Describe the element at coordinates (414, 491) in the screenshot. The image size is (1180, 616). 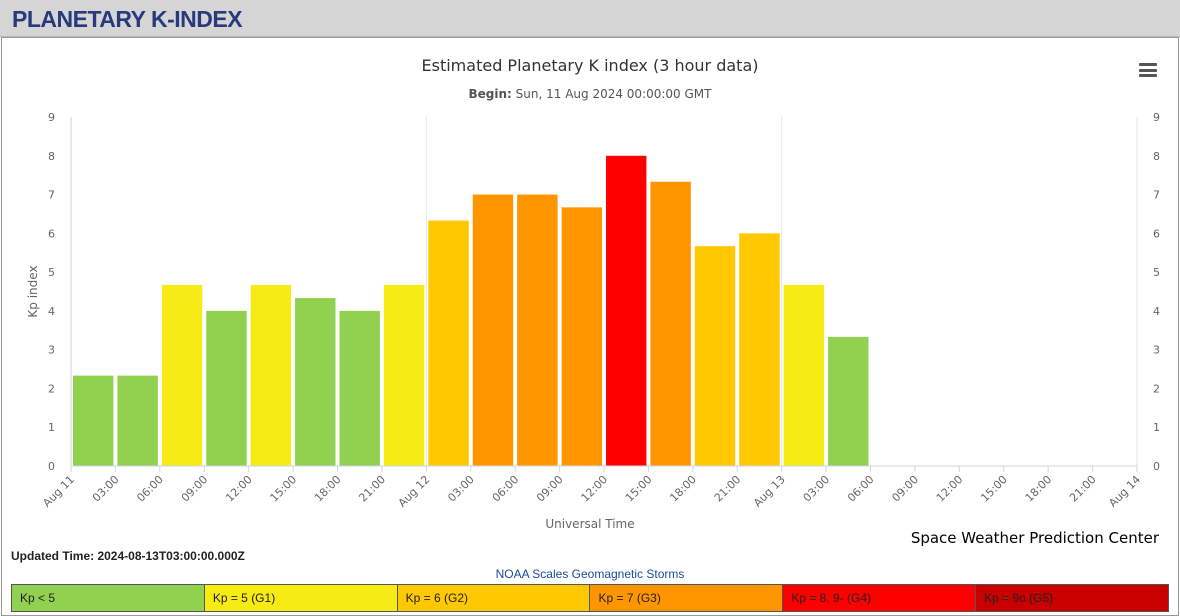
I see `x-tick-label: Aug 12` at that location.